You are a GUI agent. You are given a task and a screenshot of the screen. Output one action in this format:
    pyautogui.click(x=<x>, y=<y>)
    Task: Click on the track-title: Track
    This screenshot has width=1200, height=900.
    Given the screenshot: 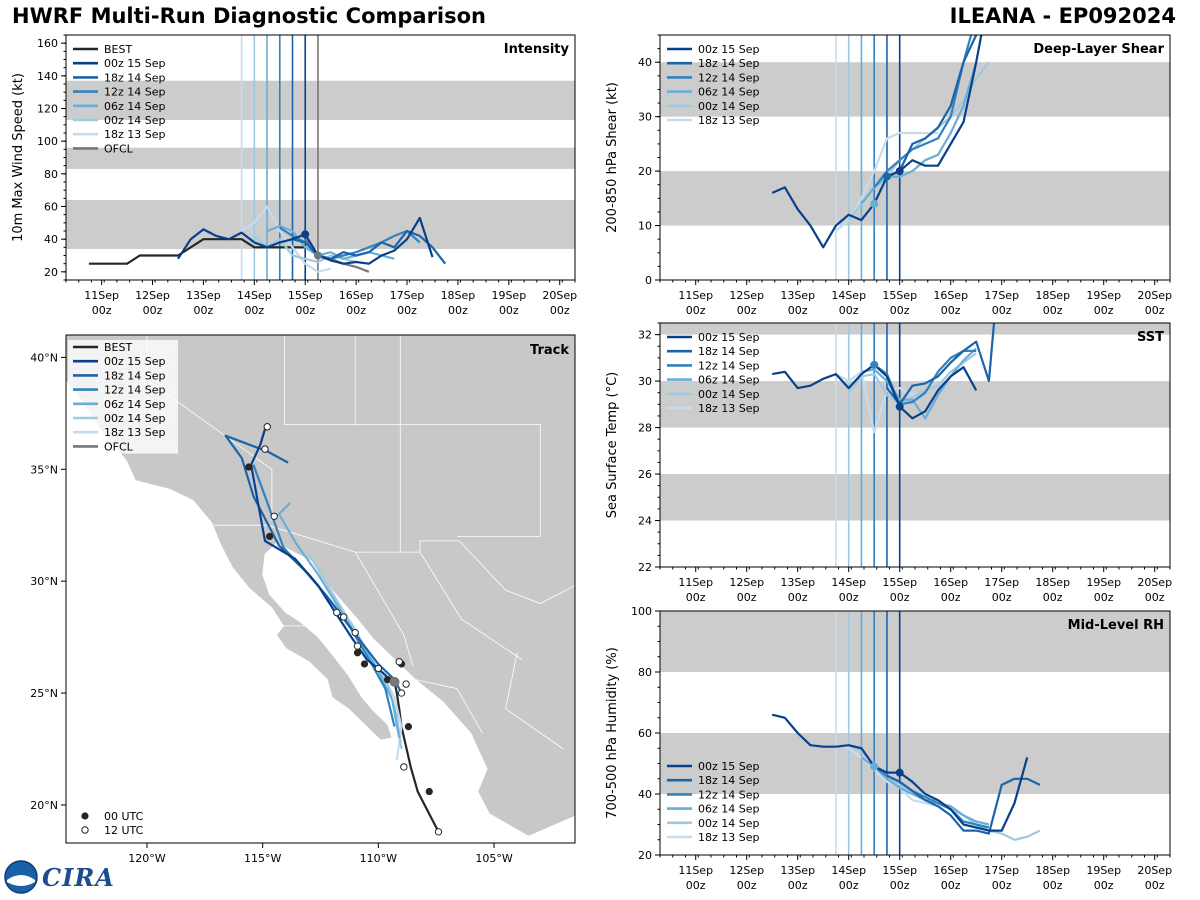 What is the action you would take?
    pyautogui.click(x=549, y=350)
    